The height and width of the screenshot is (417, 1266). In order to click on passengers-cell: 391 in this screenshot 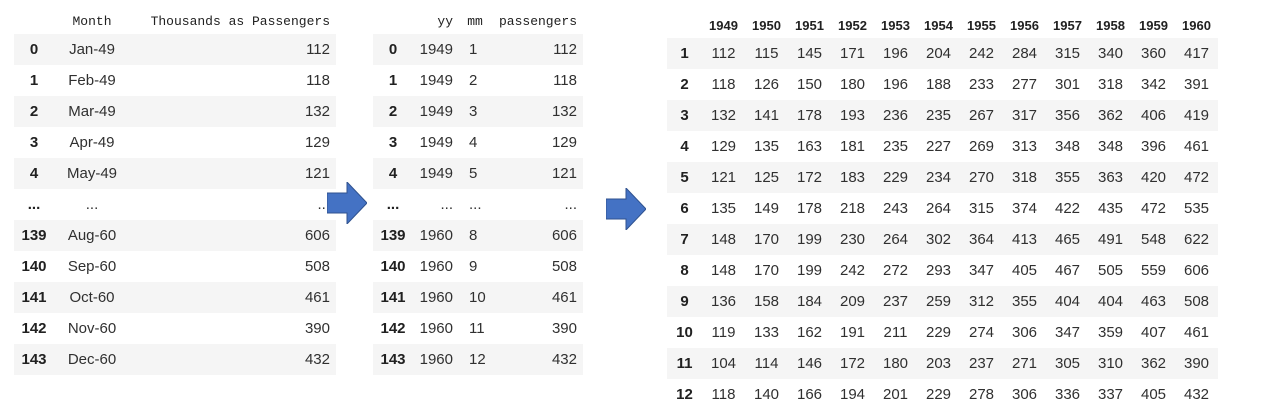, I will do `click(1196, 84)`.